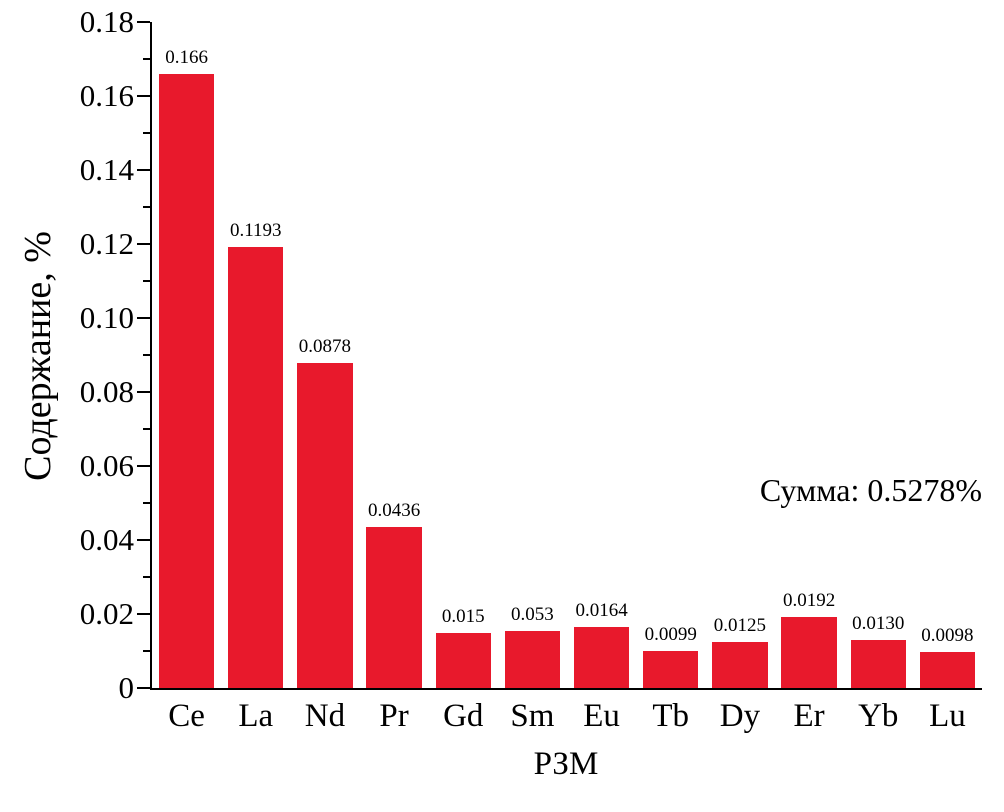 This screenshot has height=812, width=1004. I want to click on x-category-label: Yb, so click(878, 716).